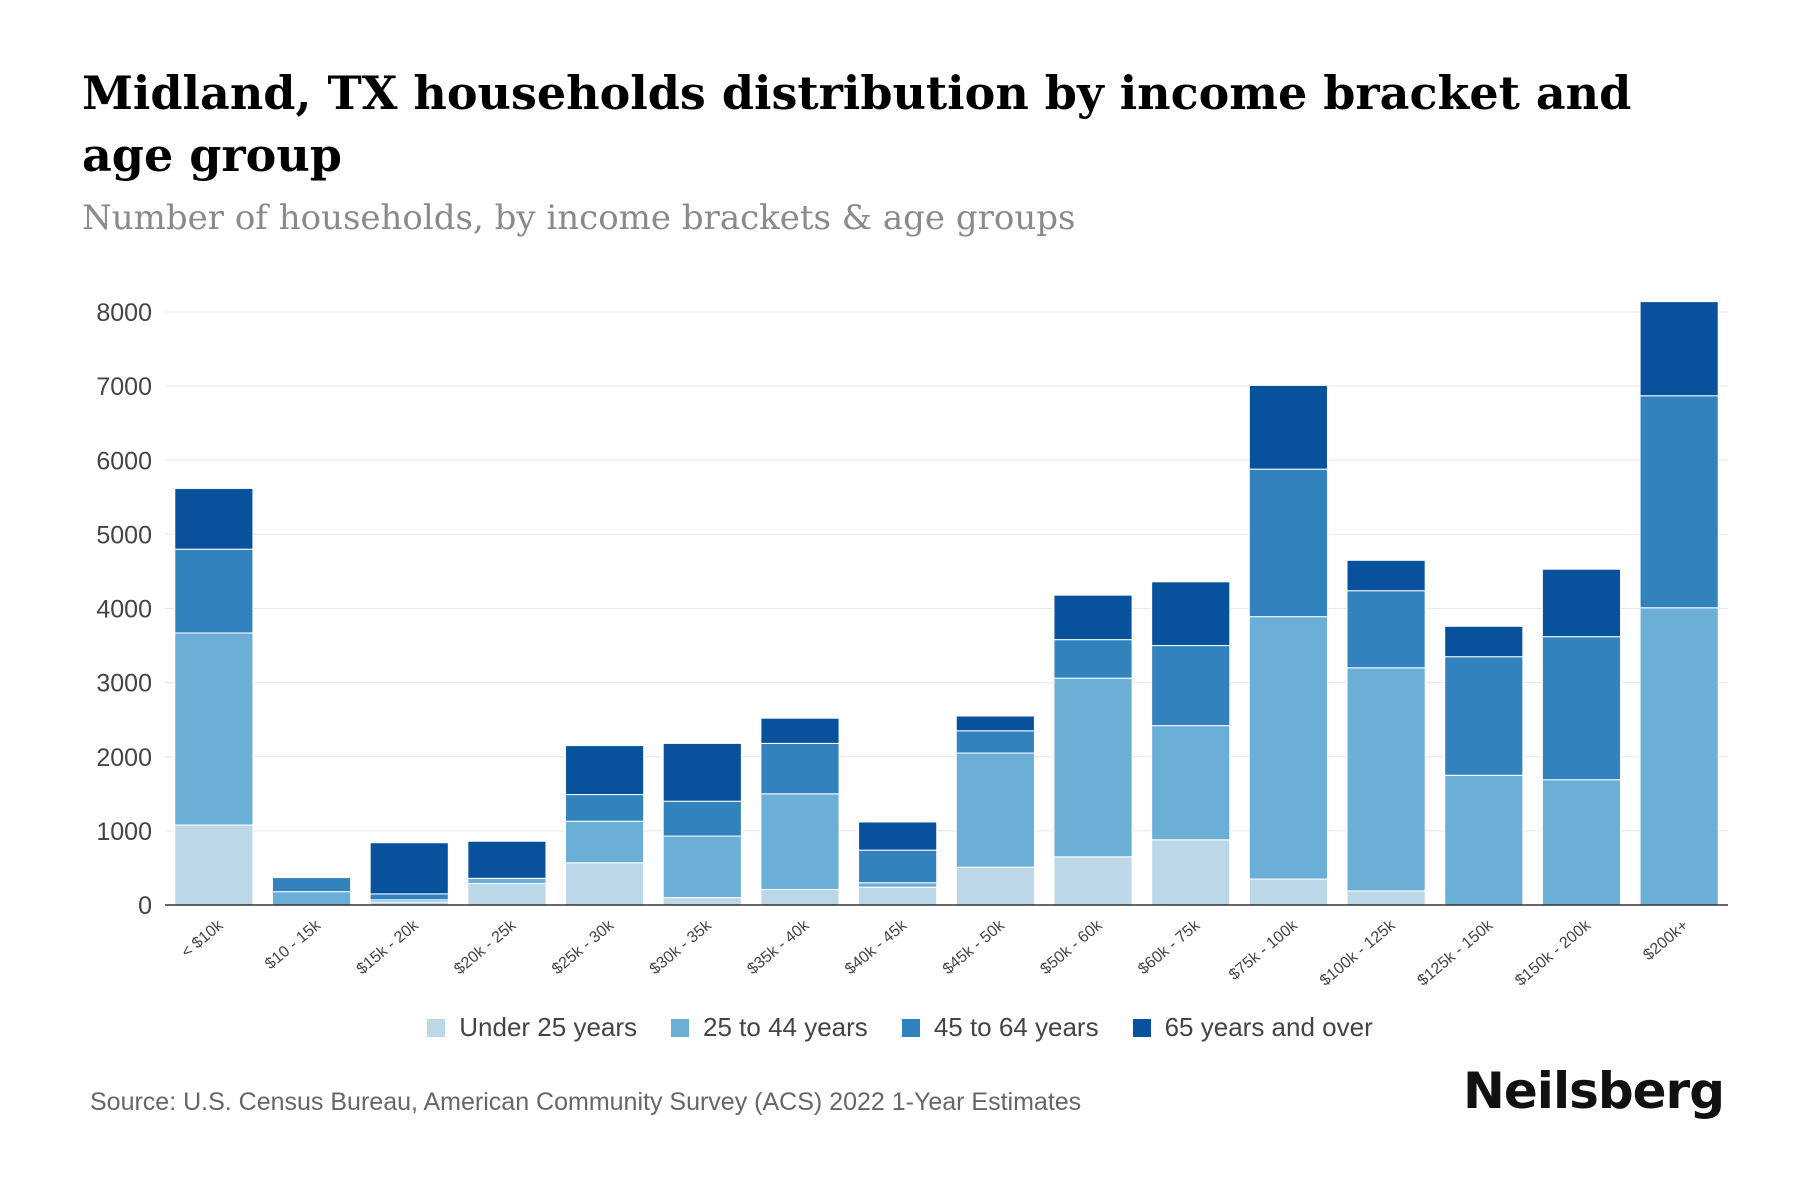 Image resolution: width=1800 pixels, height=1200 pixels. Describe the element at coordinates (1016, 1027) in the screenshot. I see `legend-label-45-to-64: 45 to 64 years` at that location.